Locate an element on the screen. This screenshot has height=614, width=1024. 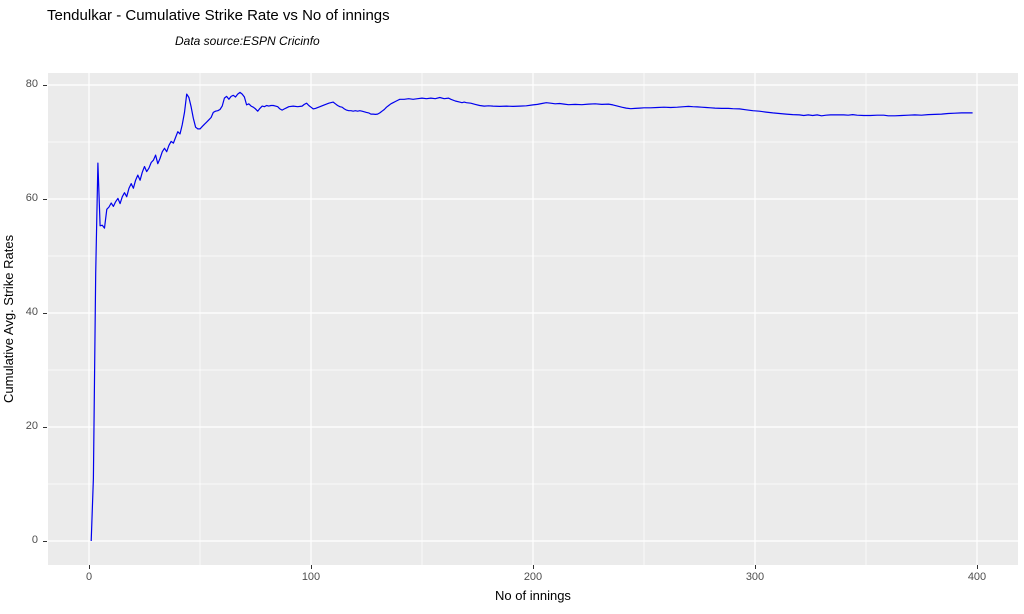
x-tick-label: 100 is located at coordinates (311, 577).